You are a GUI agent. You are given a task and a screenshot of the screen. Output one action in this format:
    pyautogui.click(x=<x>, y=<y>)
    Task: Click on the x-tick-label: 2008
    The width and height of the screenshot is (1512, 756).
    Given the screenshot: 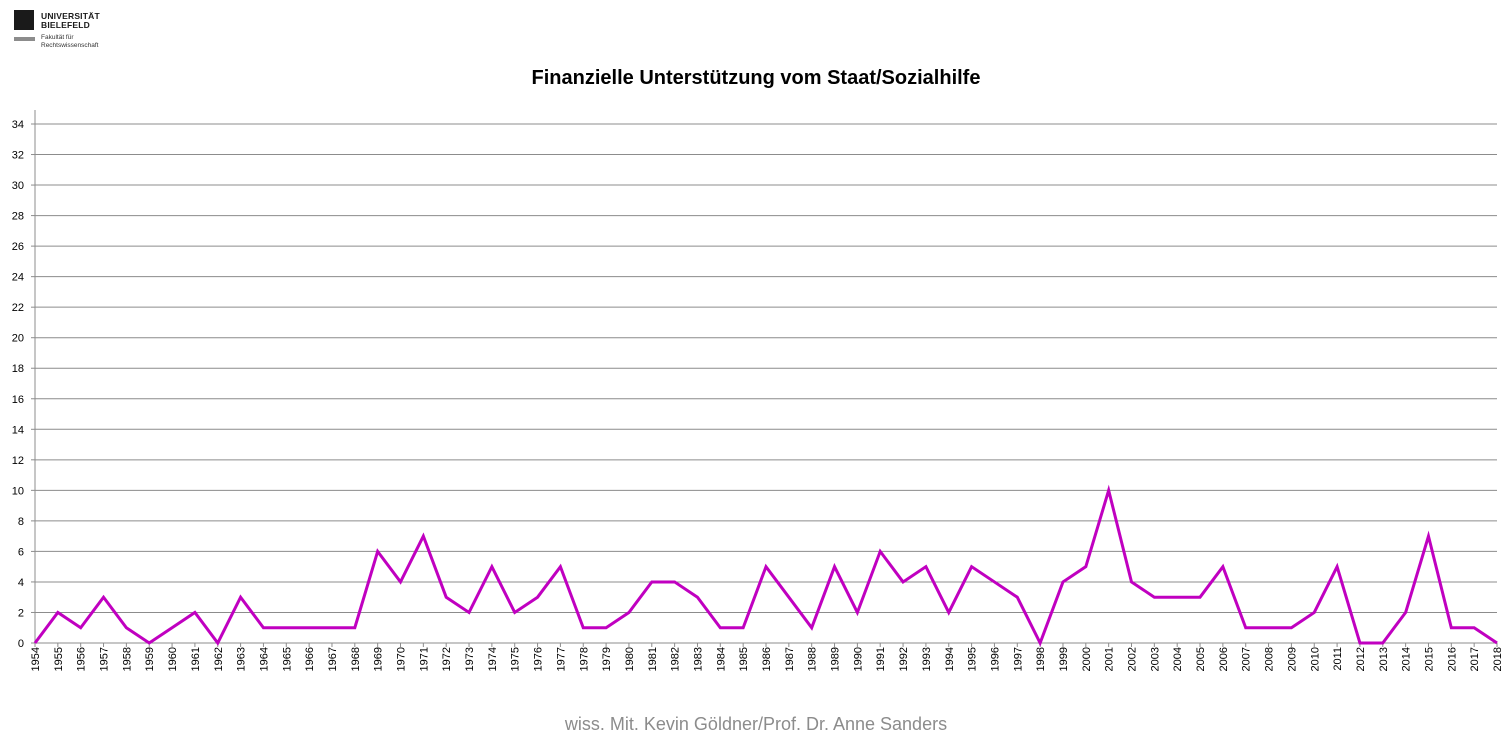 What is the action you would take?
    pyautogui.click(x=1270, y=659)
    